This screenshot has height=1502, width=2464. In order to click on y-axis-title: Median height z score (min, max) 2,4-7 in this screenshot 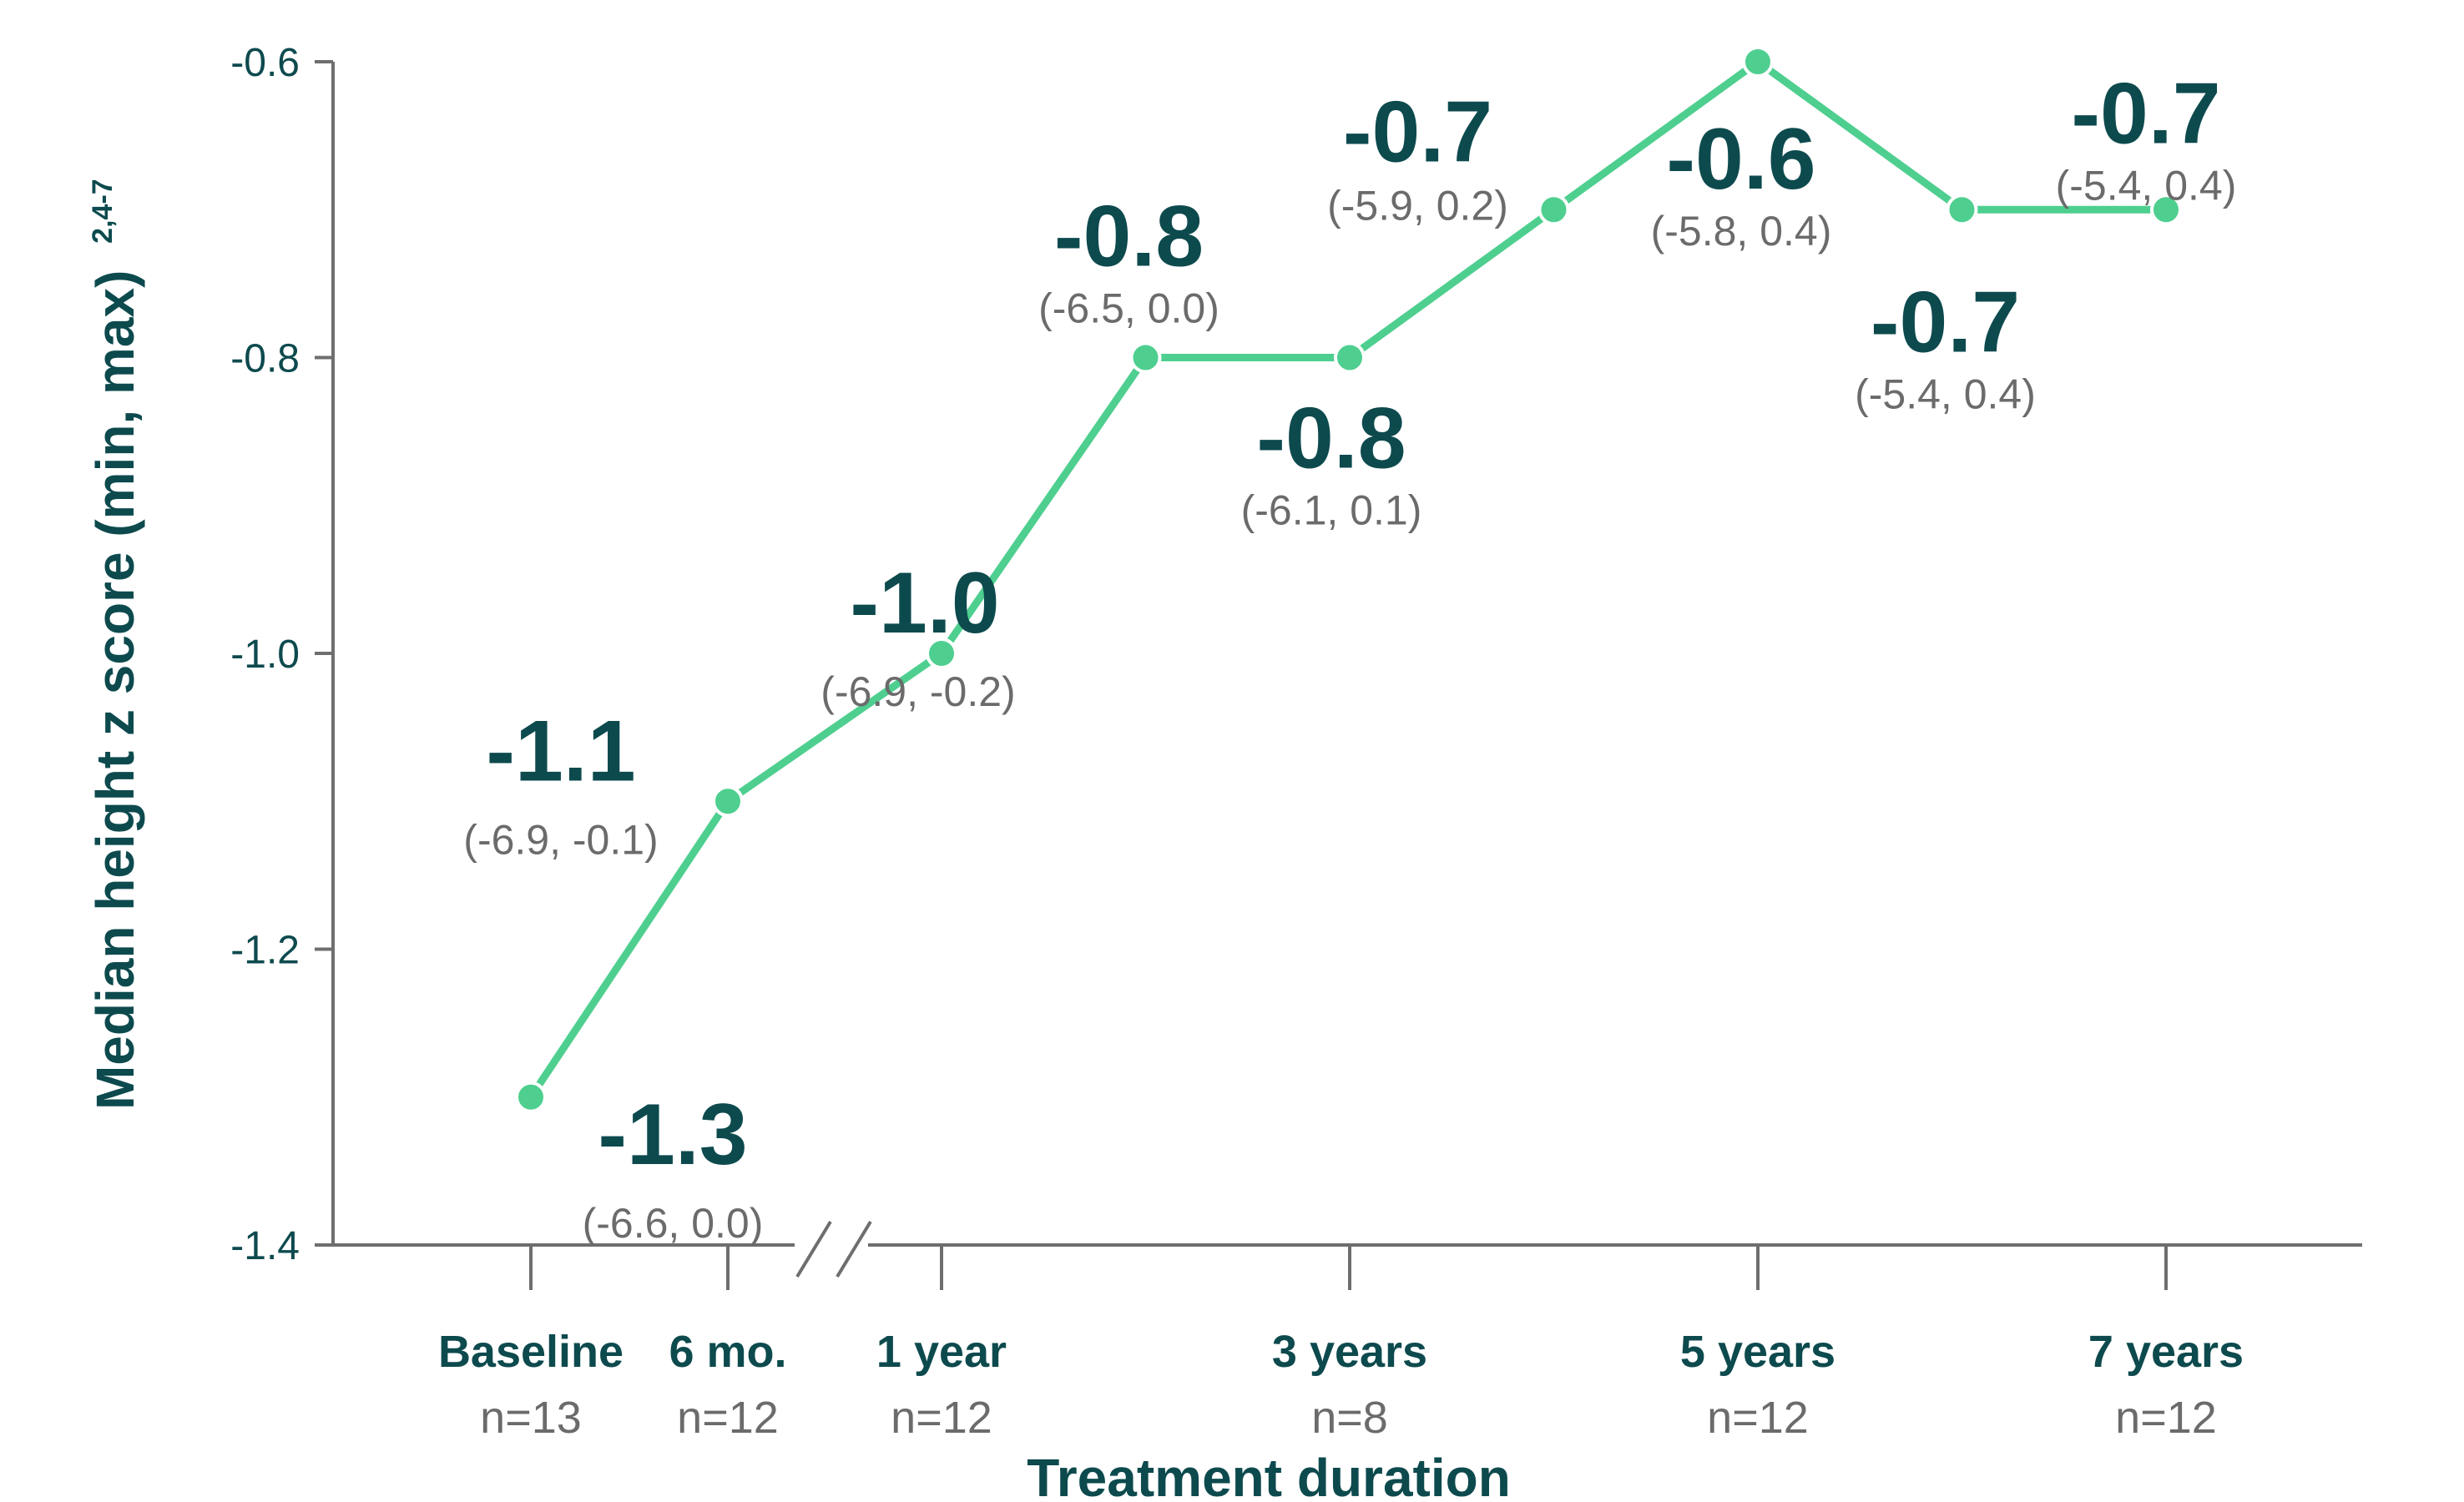, I will do `click(115, 644)`.